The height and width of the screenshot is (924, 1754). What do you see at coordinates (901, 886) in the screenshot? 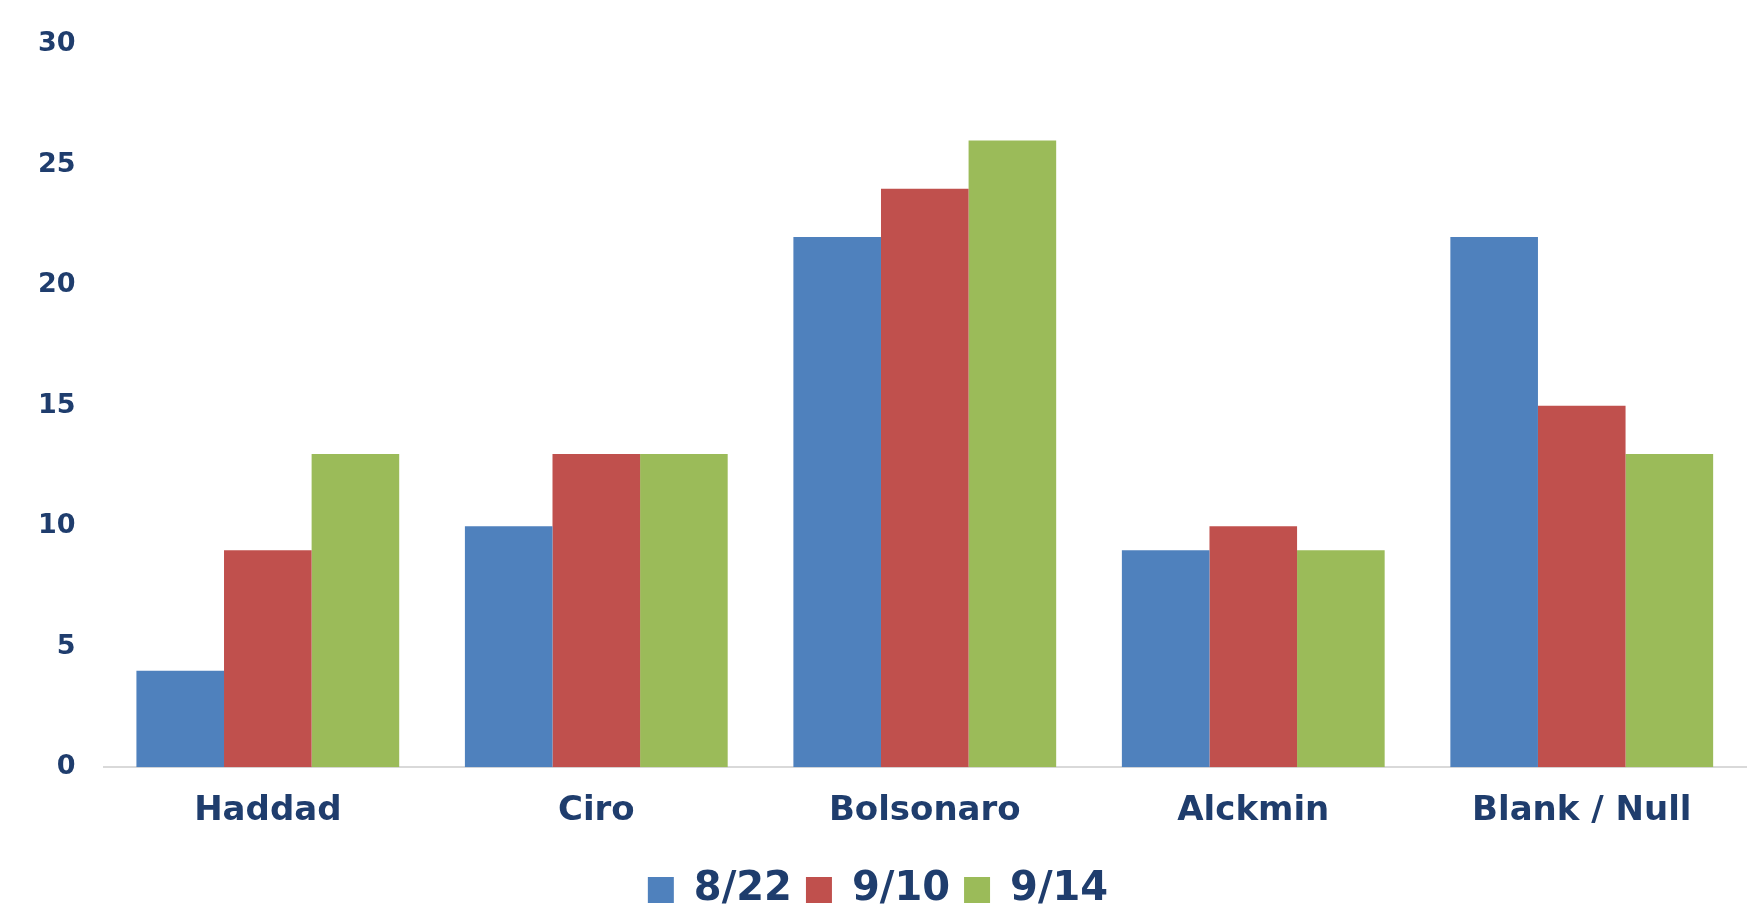
I see `legend-label: 9/10` at bounding box center [901, 886].